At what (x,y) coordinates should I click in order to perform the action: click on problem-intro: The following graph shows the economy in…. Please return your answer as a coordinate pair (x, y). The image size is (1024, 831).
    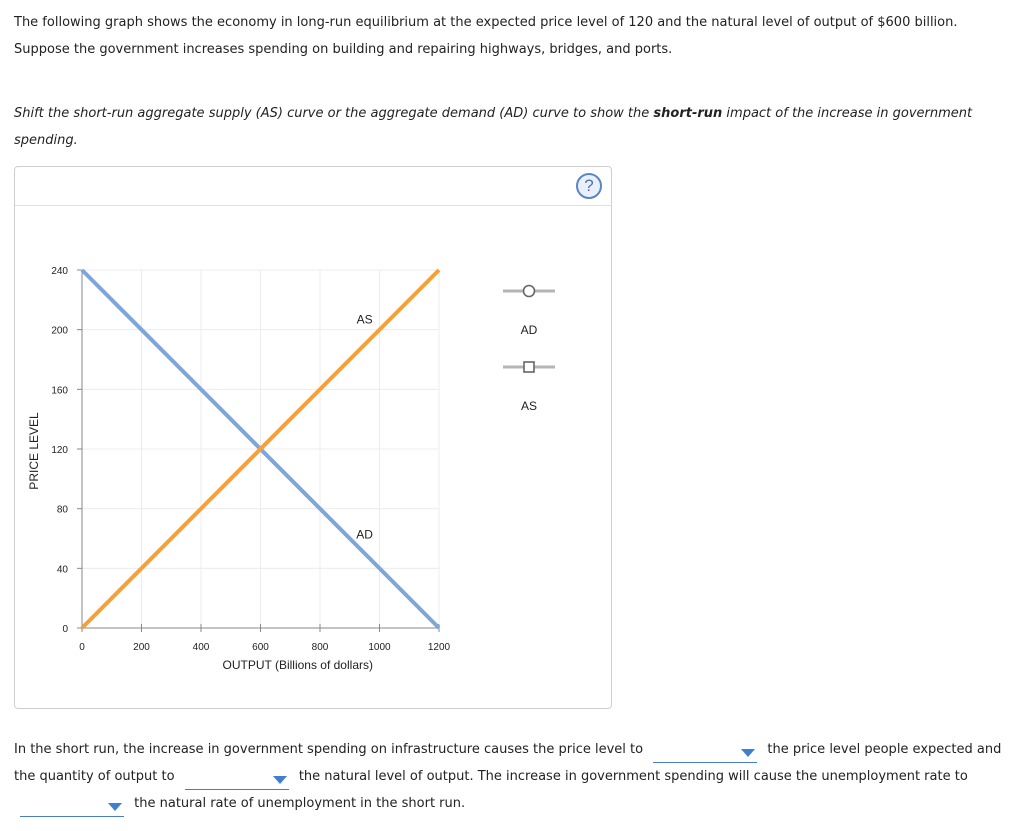
    Looking at the image, I should click on (514, 36).